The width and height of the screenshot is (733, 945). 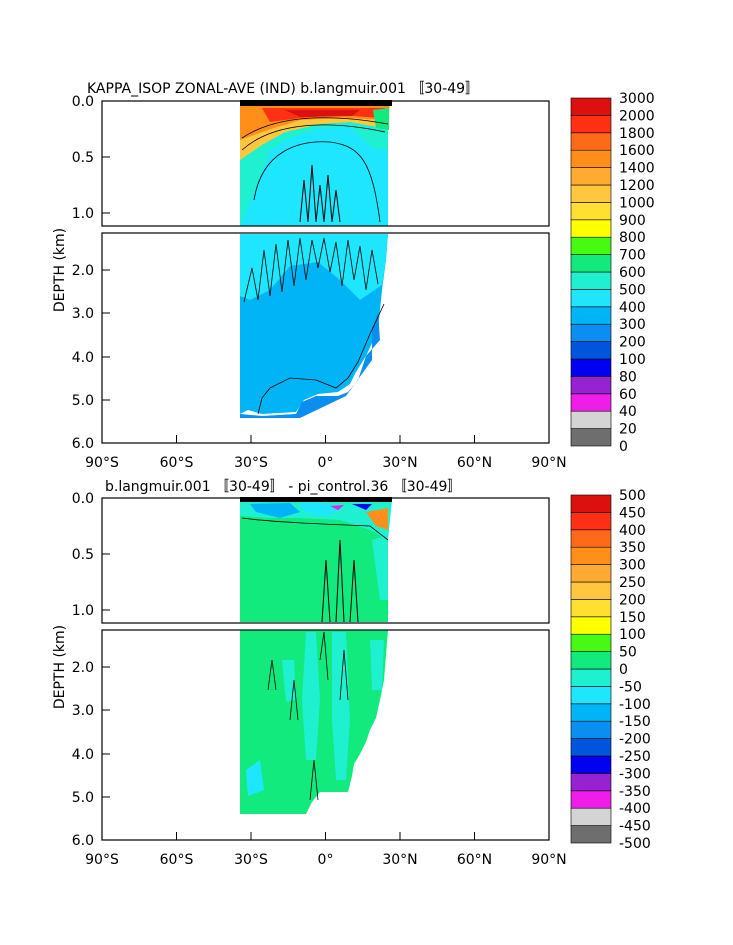 I want to click on panel-2-xtick-label: 30°S, so click(x=251, y=860).